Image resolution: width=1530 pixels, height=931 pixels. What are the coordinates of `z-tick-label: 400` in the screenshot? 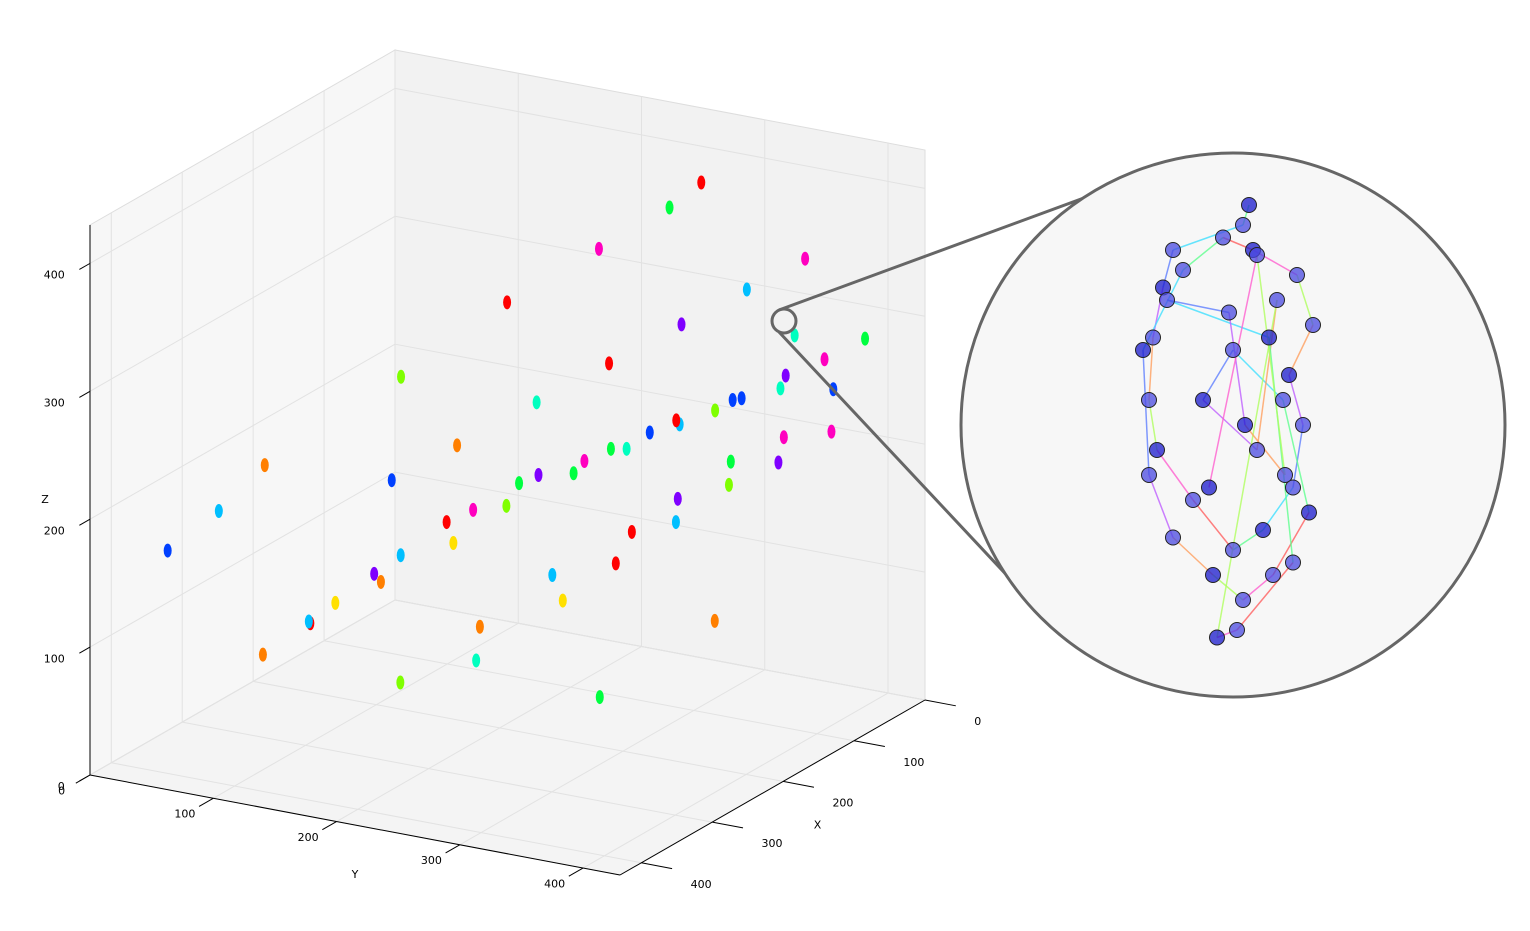 It's located at (54, 275).